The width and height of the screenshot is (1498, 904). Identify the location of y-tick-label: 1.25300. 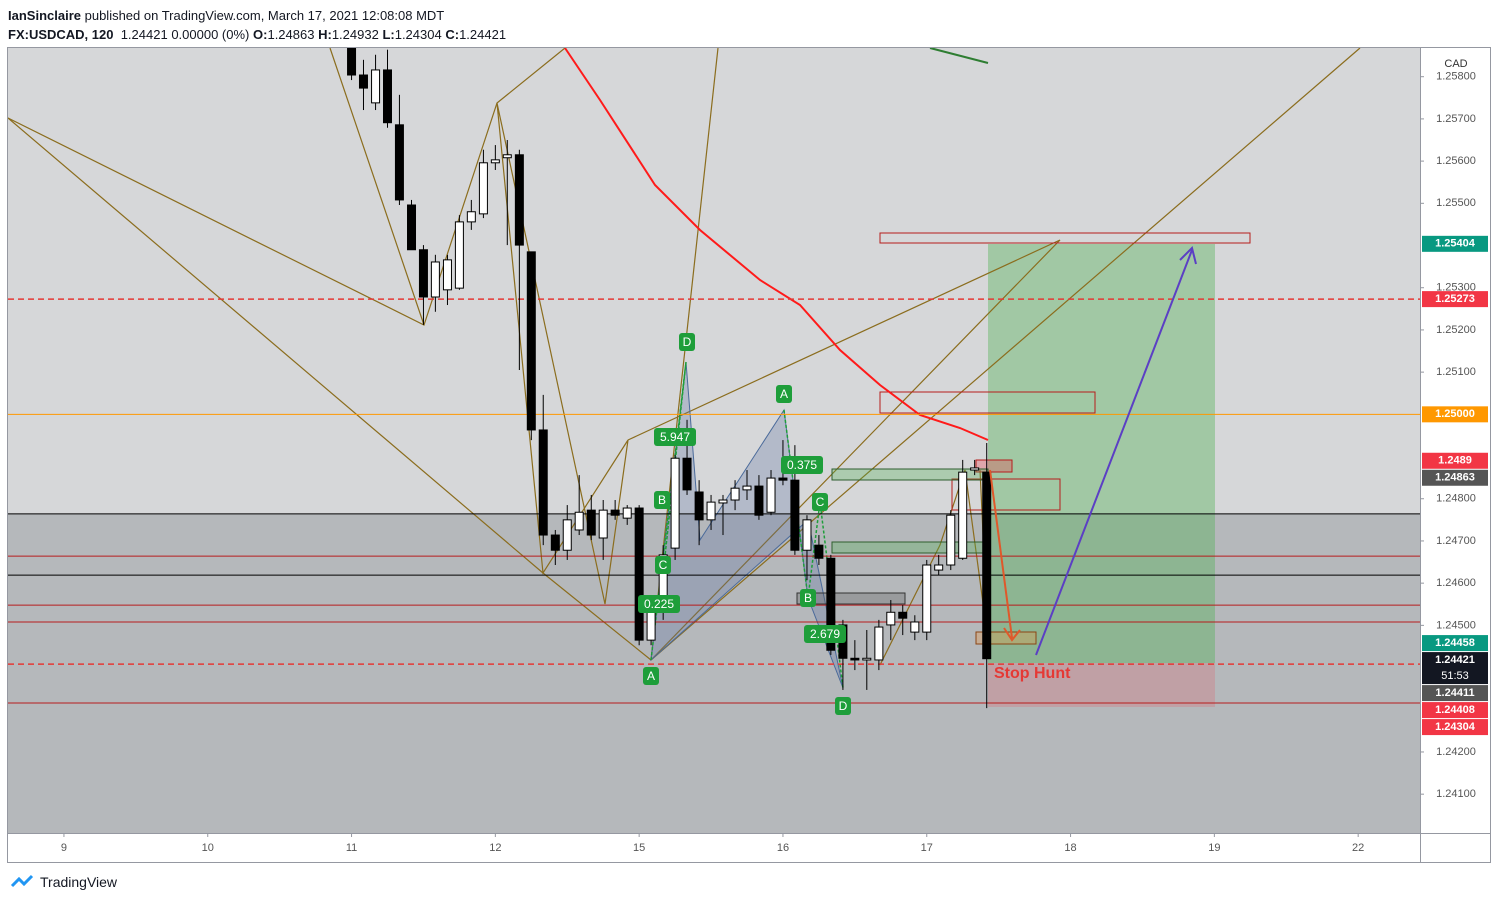
(1456, 288).